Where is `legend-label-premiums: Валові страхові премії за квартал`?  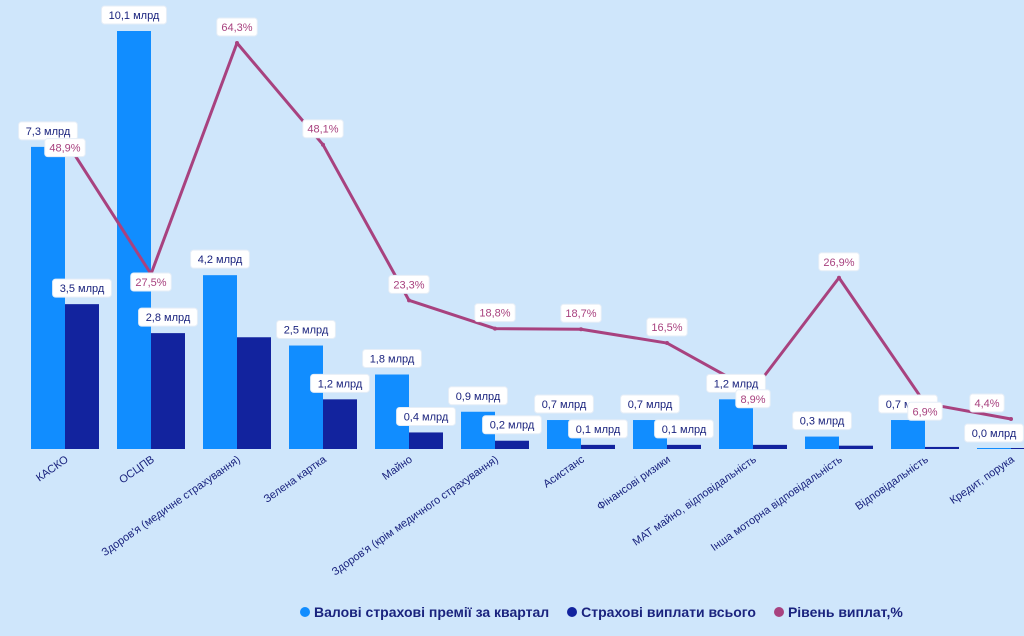
legend-label-premiums: Валові страхові премії за квартал is located at coordinates (432, 612).